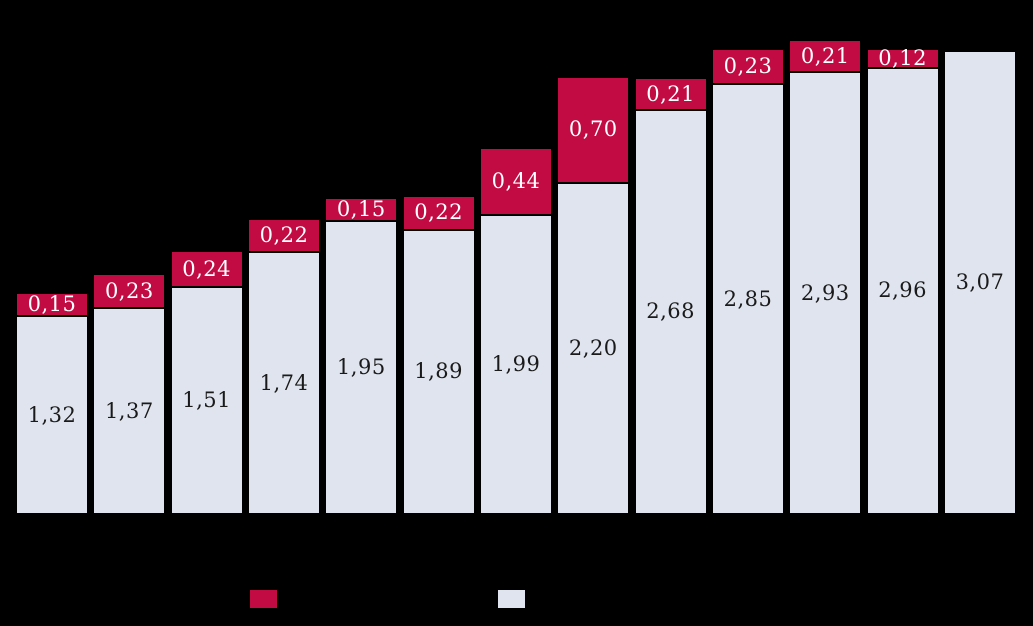 The image size is (1033, 626). I want to click on bar-6-light-value-label: 1,89, so click(439, 371).